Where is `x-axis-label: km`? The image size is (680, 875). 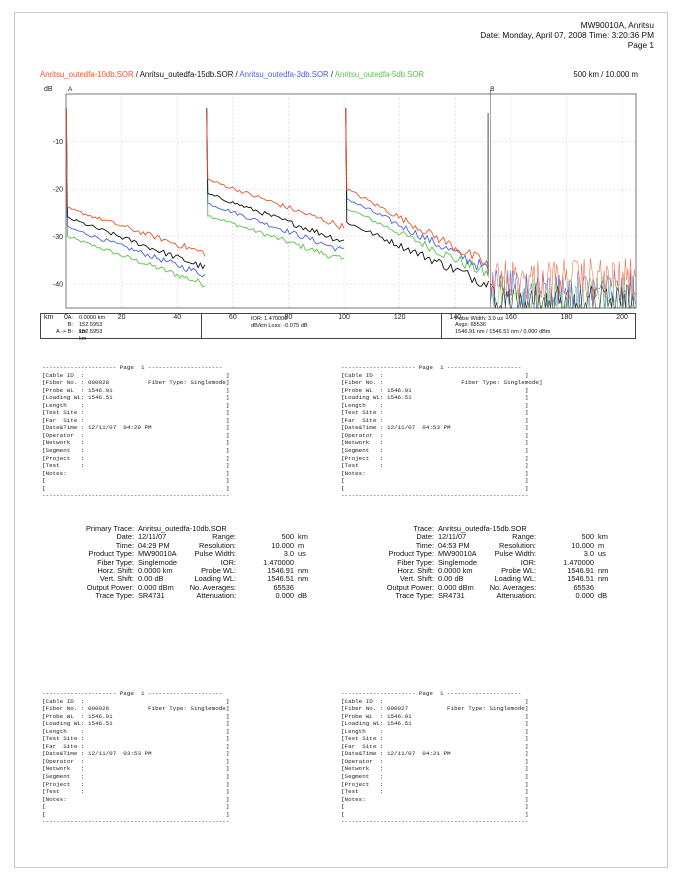
x-axis-label: km is located at coordinates (49, 317).